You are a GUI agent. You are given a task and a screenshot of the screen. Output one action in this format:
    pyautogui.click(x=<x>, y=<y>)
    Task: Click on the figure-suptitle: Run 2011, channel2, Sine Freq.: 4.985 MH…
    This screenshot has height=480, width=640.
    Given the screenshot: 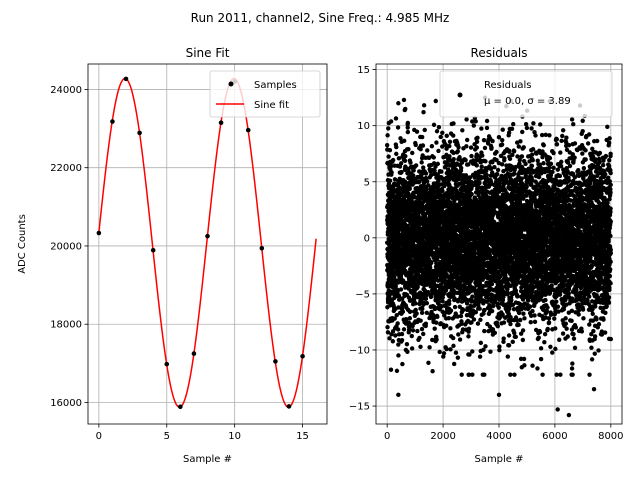 What is the action you would take?
    pyautogui.click(x=320, y=18)
    